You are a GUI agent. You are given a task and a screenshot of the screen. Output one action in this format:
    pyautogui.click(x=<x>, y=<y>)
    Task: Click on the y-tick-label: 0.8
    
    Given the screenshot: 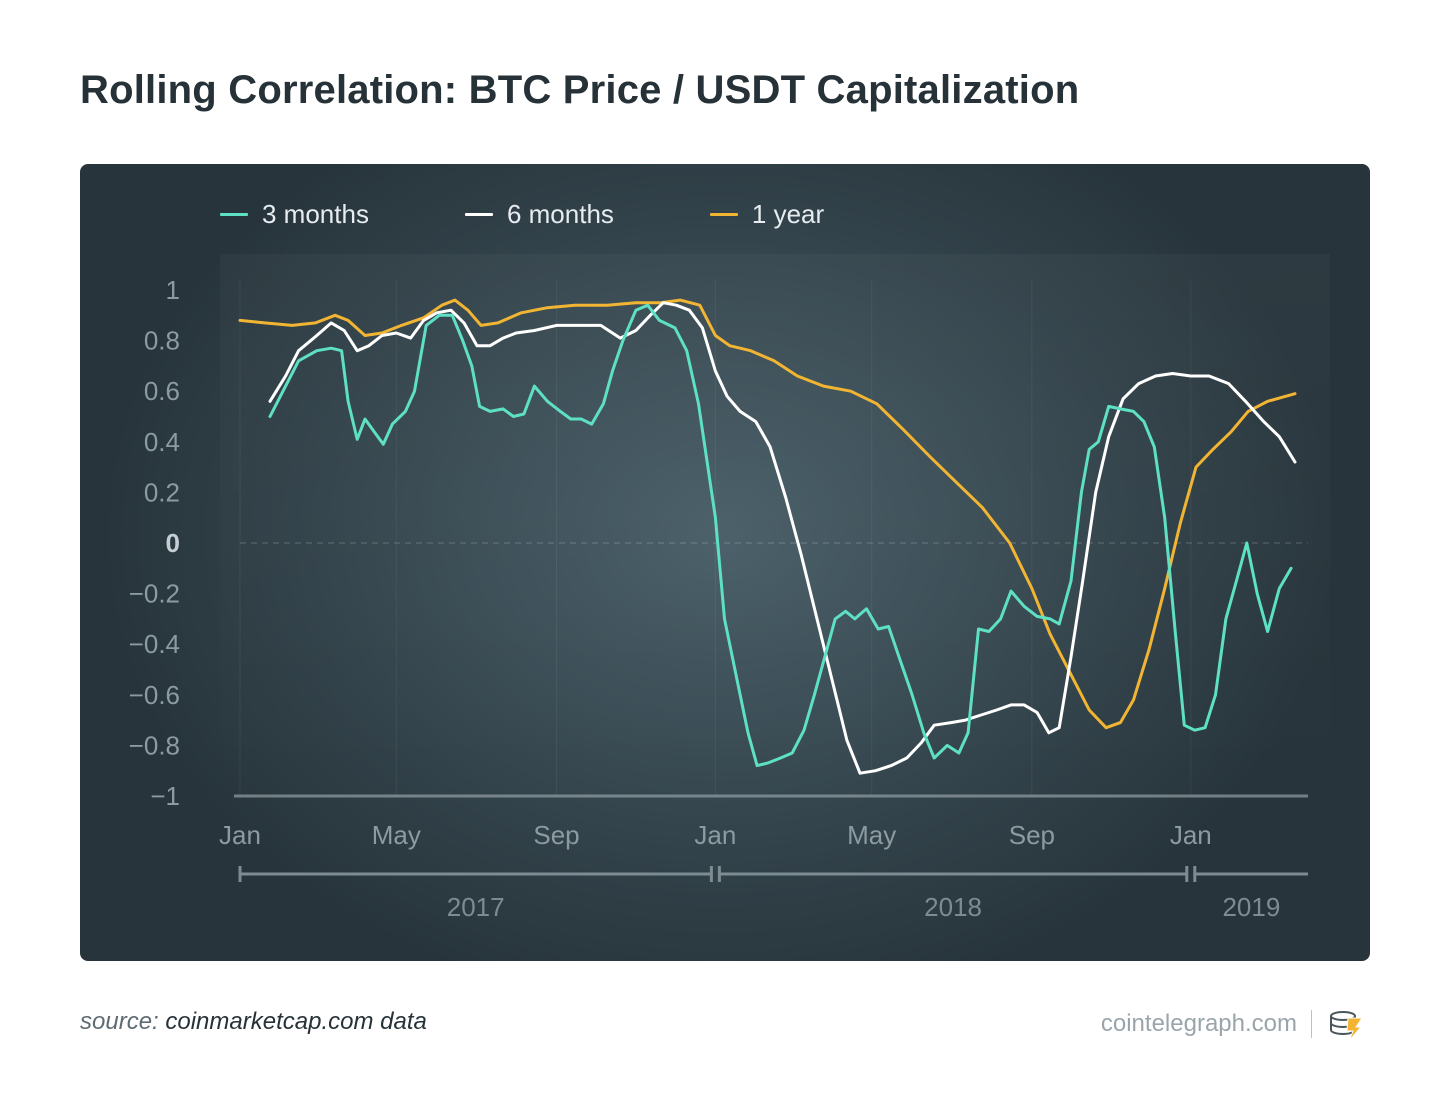 What is the action you would take?
    pyautogui.click(x=162, y=341)
    